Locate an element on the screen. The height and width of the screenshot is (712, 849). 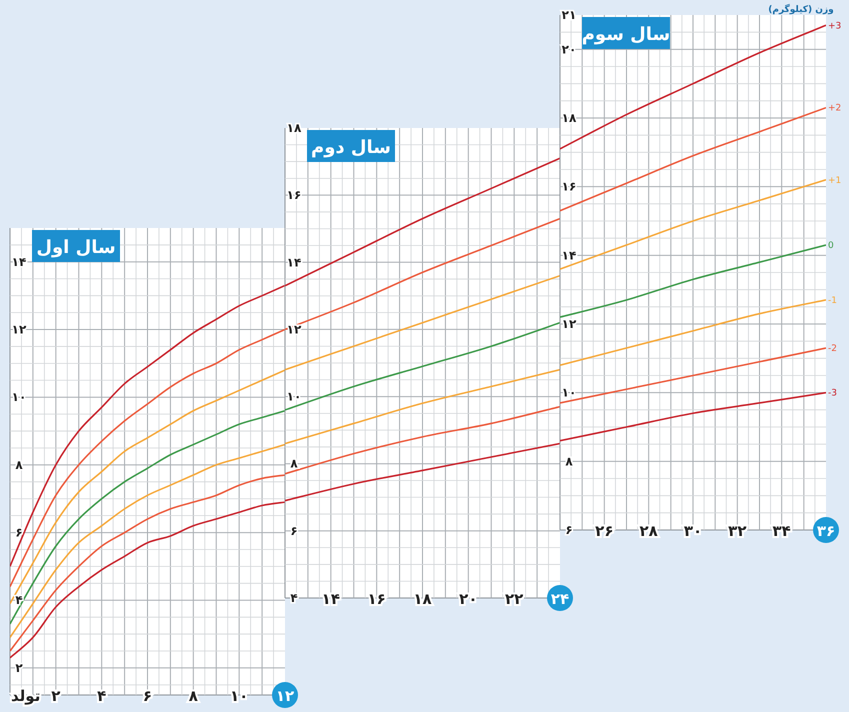
x-tick-label: ۲۸ is located at coordinates (649, 531).